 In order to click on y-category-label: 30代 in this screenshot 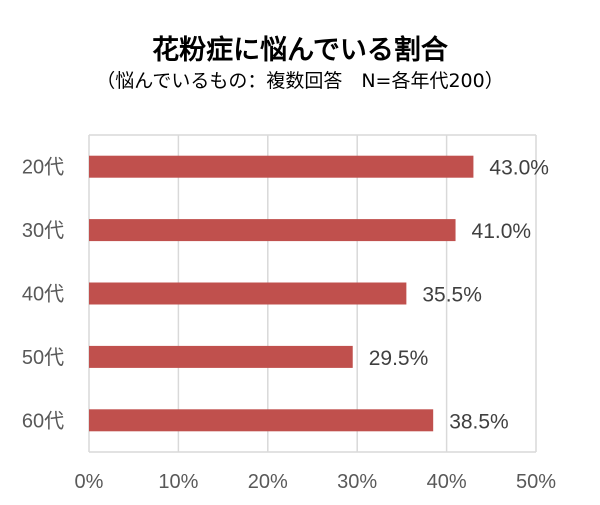, I will do `click(43, 230)`.